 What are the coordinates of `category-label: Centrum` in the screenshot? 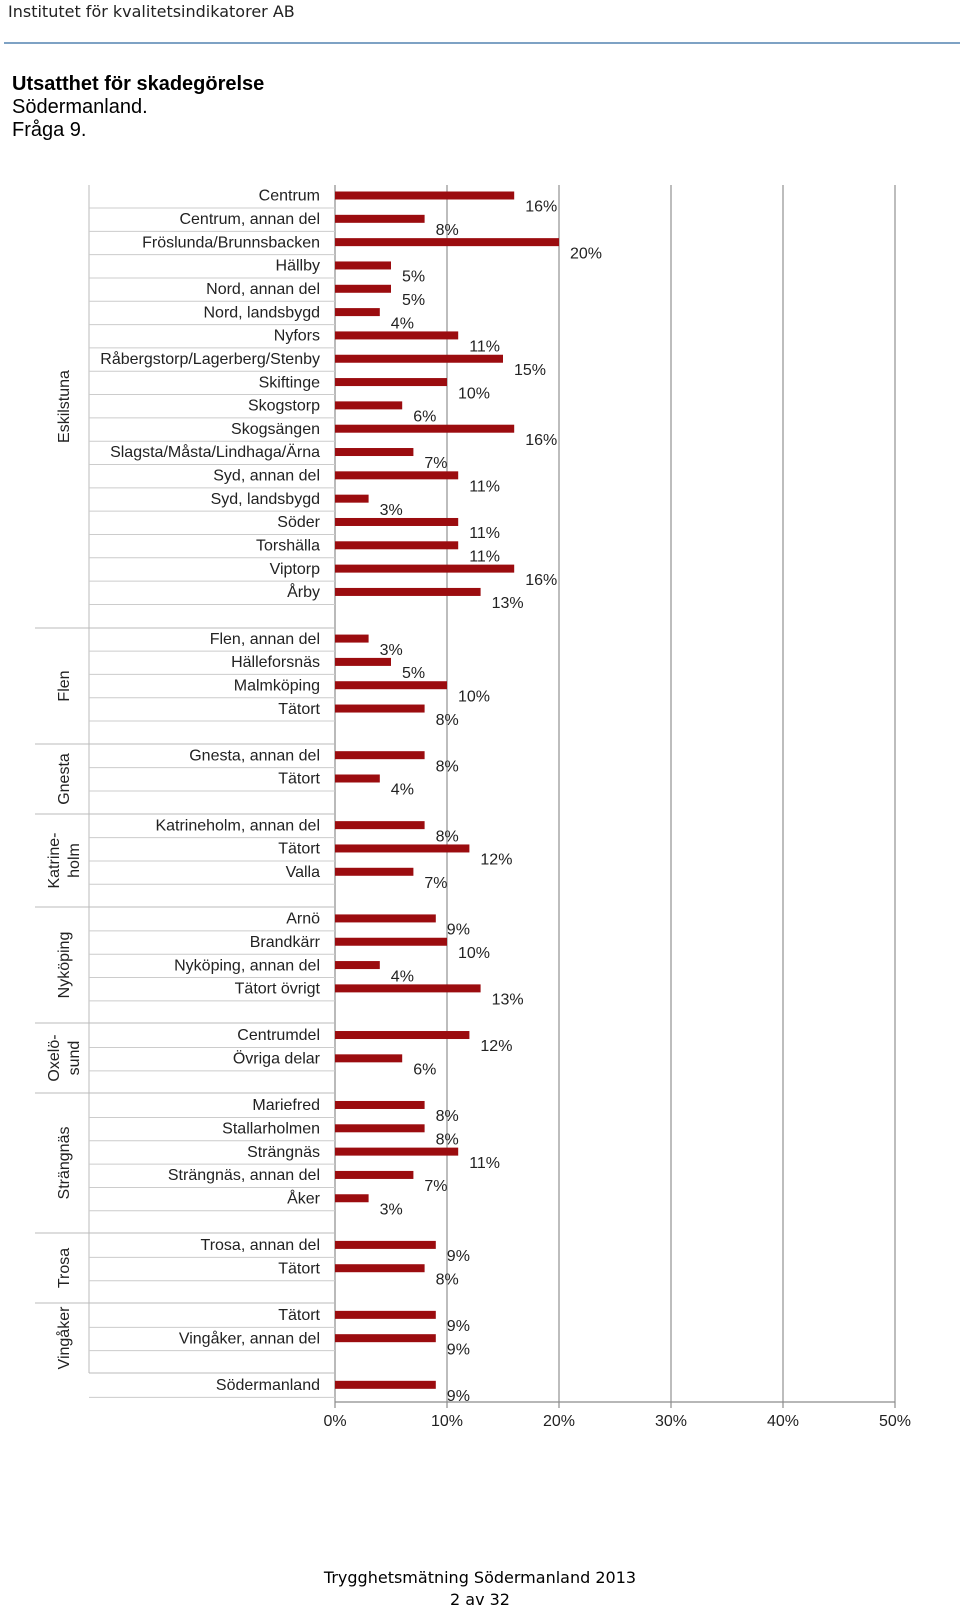 It's located at (289, 196).